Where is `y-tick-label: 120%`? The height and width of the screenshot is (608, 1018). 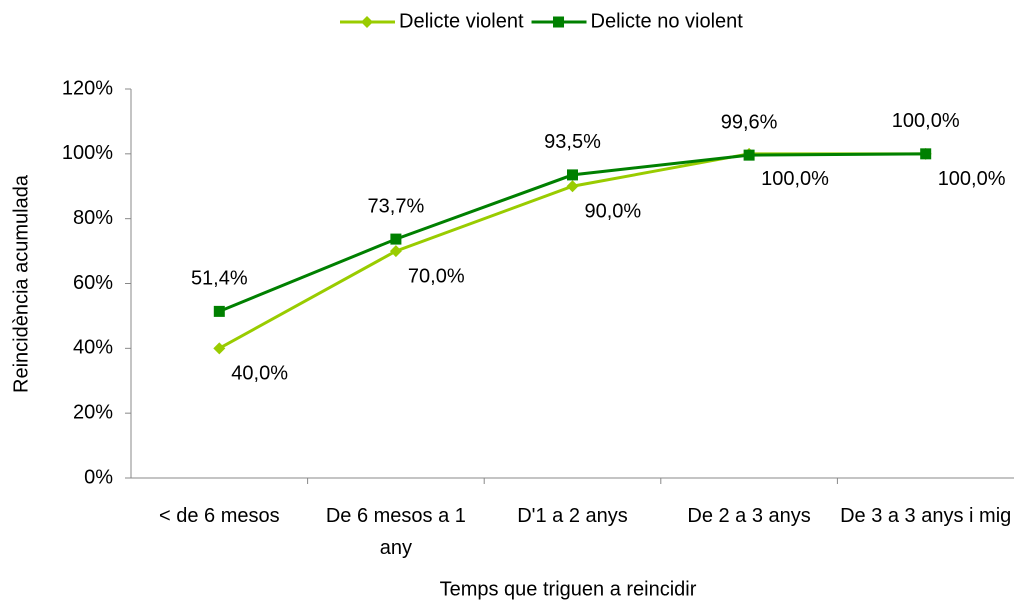
y-tick-label: 120% is located at coordinates (87, 88).